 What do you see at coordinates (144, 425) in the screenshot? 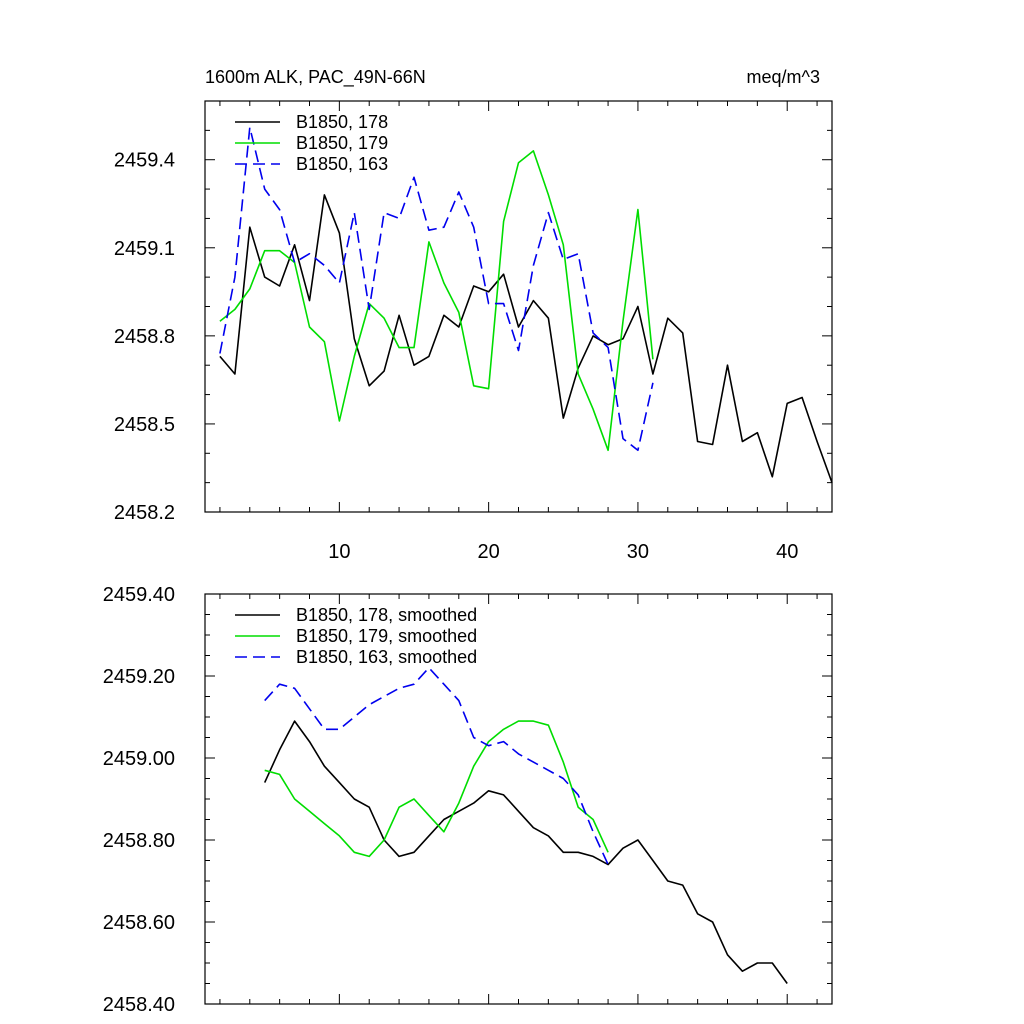
I see `top-y-tick-label: 2458.5` at bounding box center [144, 425].